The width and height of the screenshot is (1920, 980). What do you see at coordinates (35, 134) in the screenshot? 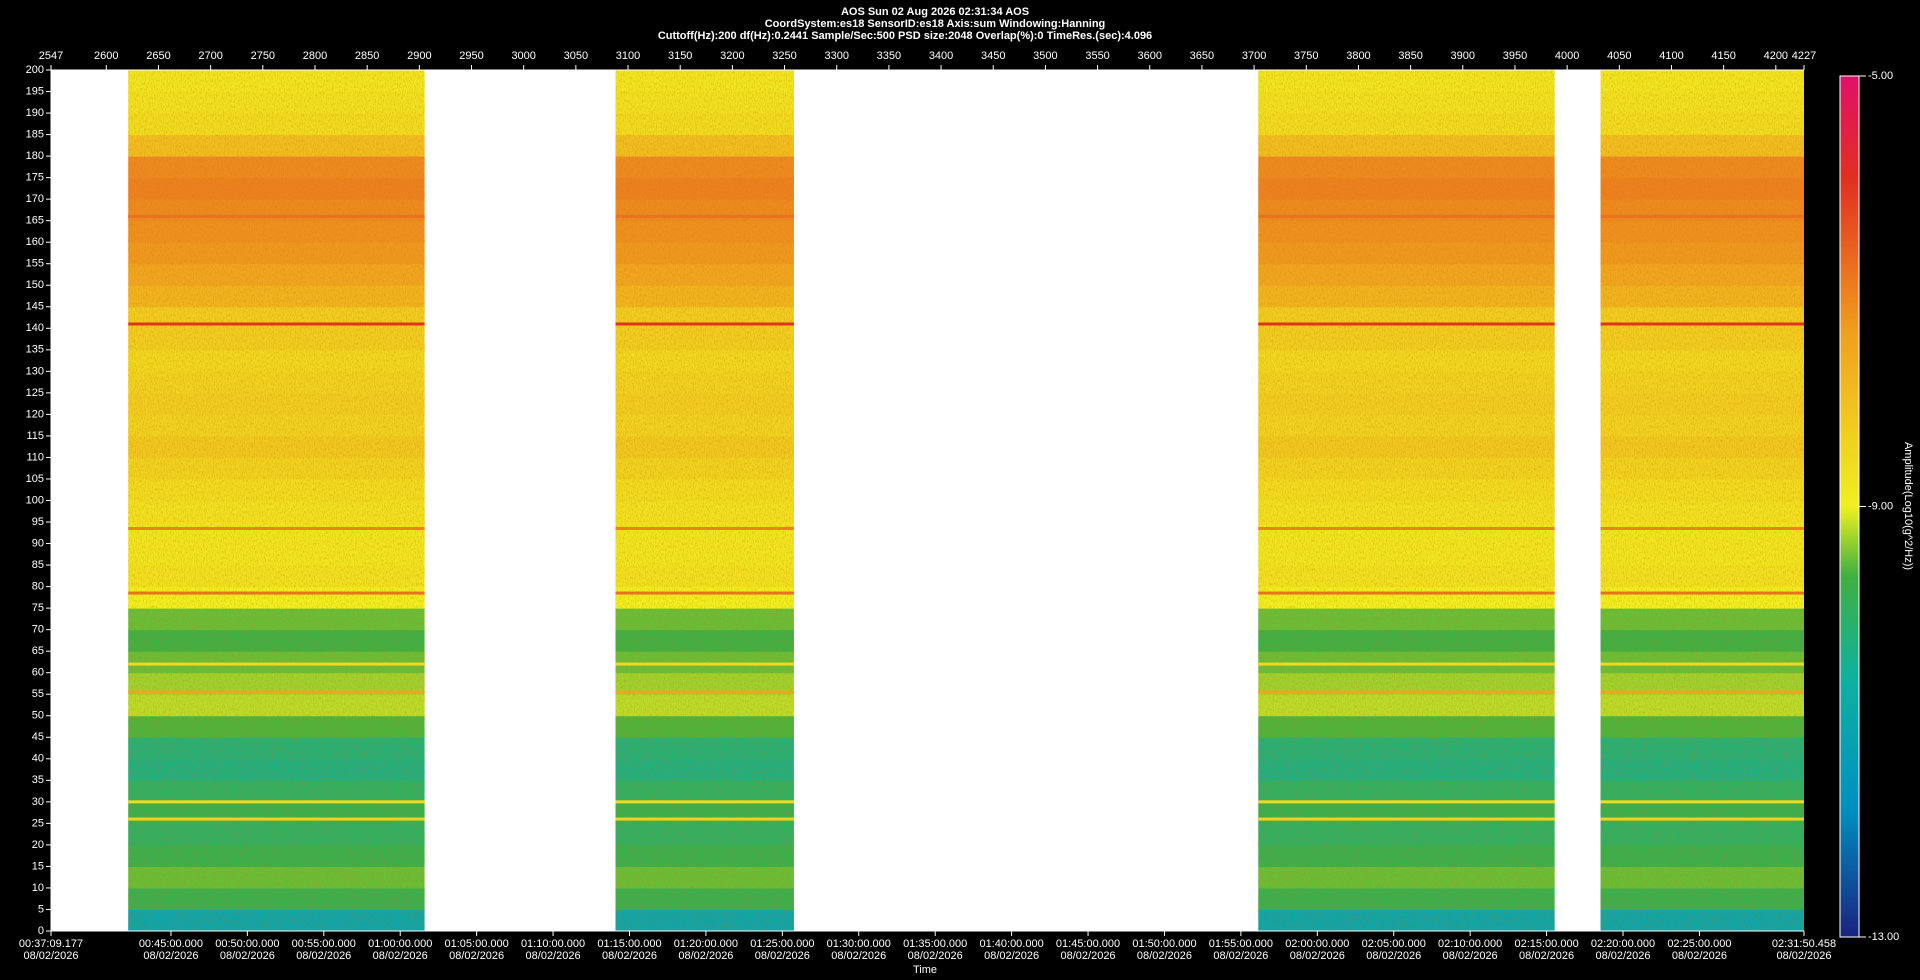
I see `y-tick-label: 185` at bounding box center [35, 134].